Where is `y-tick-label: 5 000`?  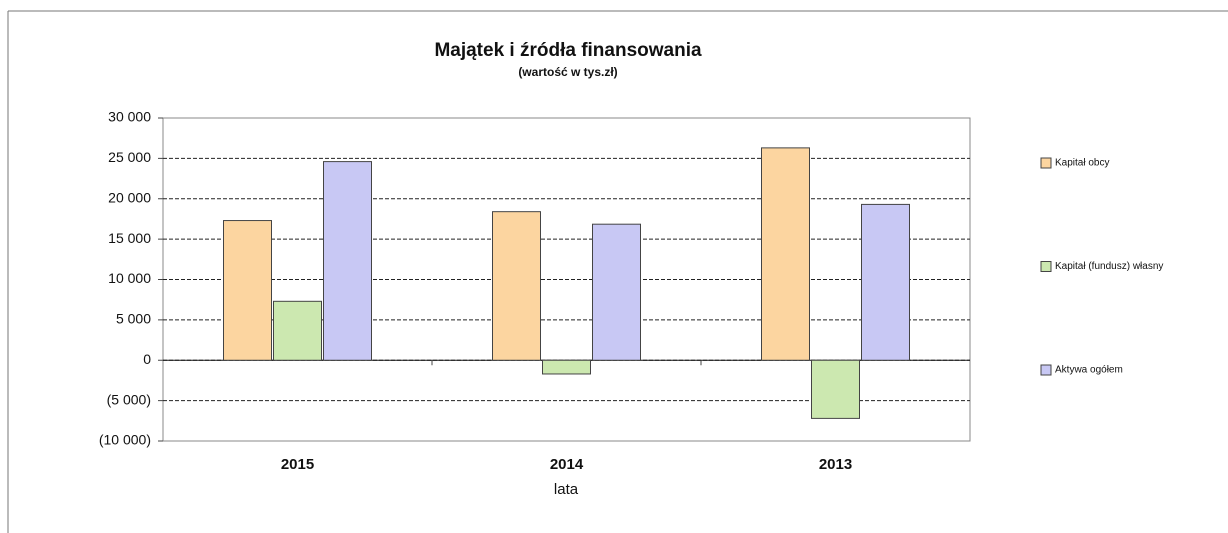
y-tick-label: 5 000 is located at coordinates (133, 319).